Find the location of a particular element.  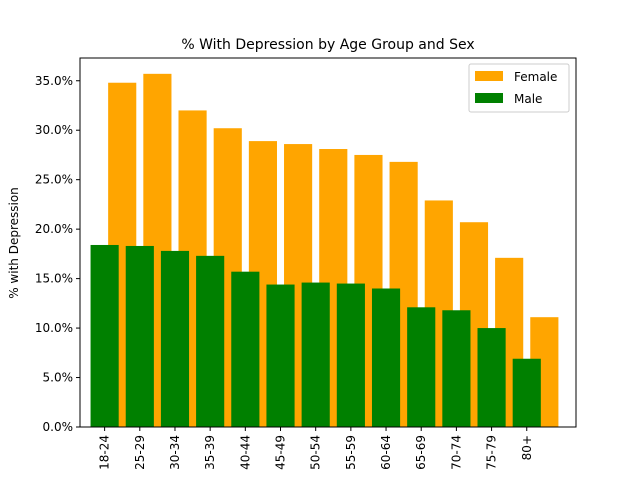

y-axis-ticks: 0.0% 5.0% 10.0% 15.0% 20.0% 25.0% 30.0% 35.0% is located at coordinates (57, 254).